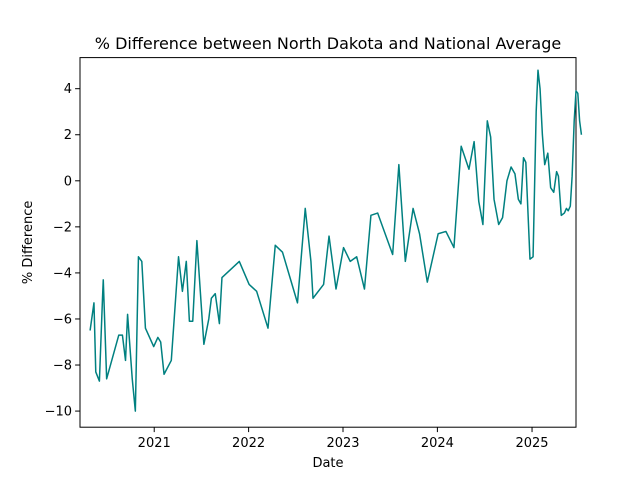  What do you see at coordinates (327, 463) in the screenshot?
I see `x-axis-label: Date` at bounding box center [327, 463].